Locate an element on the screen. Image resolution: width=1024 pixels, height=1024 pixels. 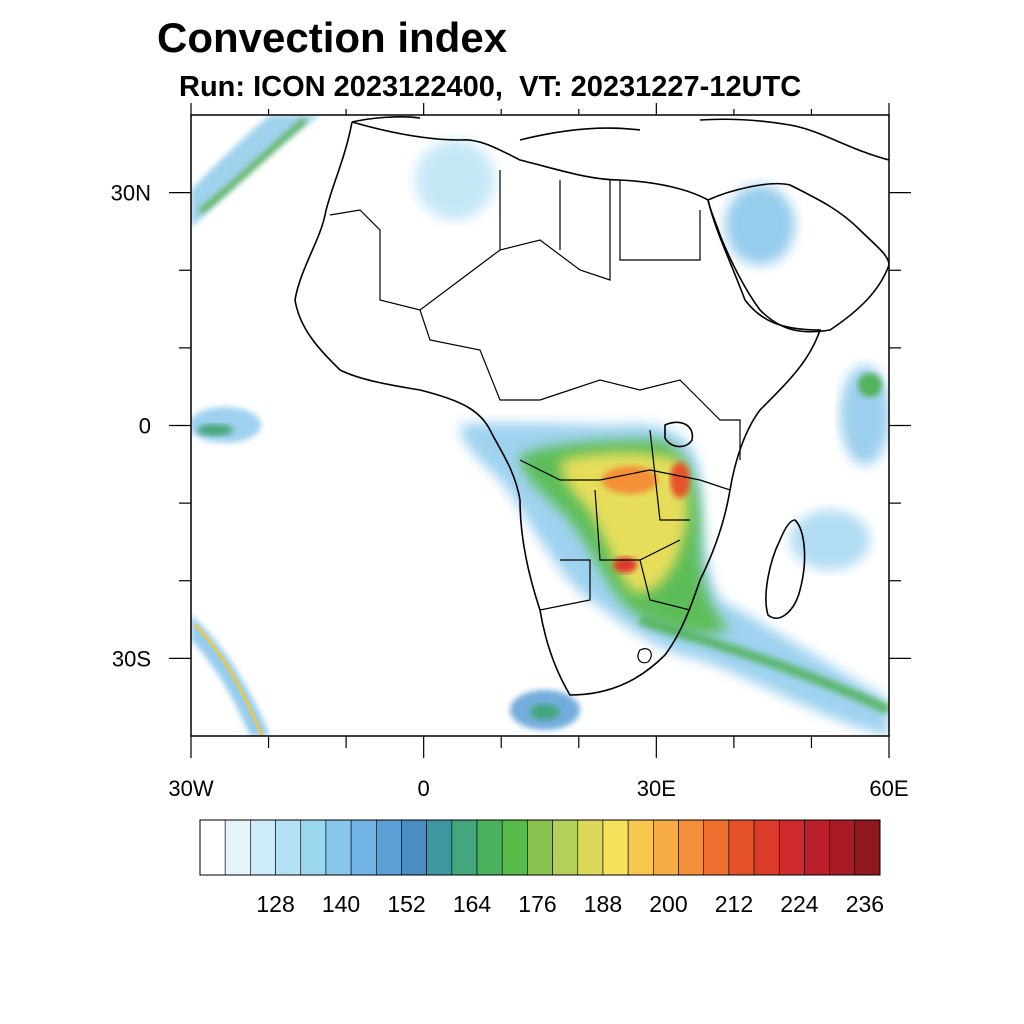
field-nw-band-core is located at coordinates (252, 166).